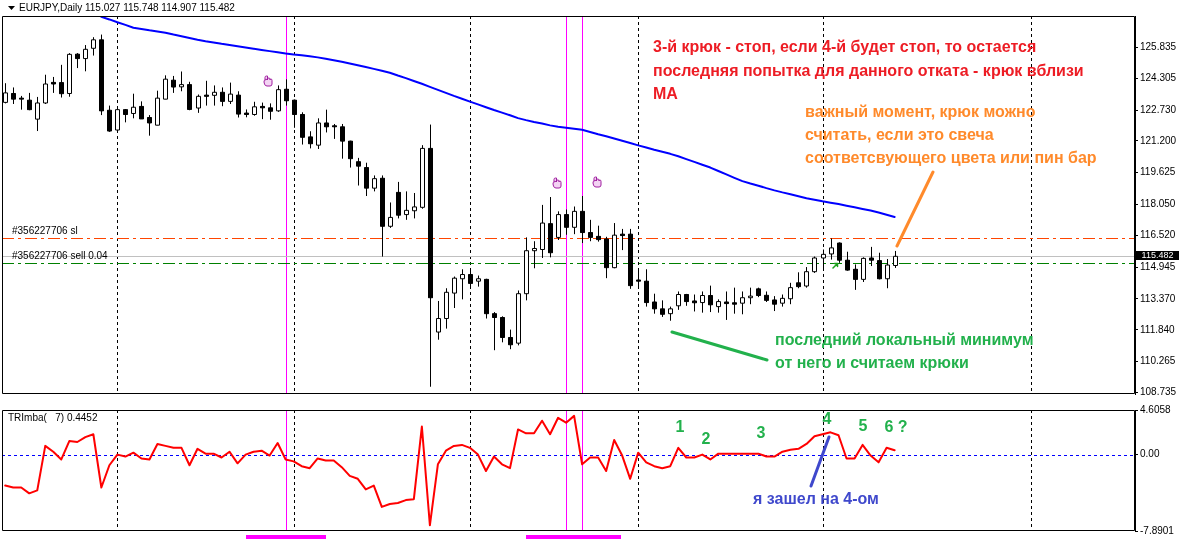 The height and width of the screenshot is (539, 1179). Describe the element at coordinates (1158, 392) in the screenshot. I see `y-tick-label: 108.735` at that location.